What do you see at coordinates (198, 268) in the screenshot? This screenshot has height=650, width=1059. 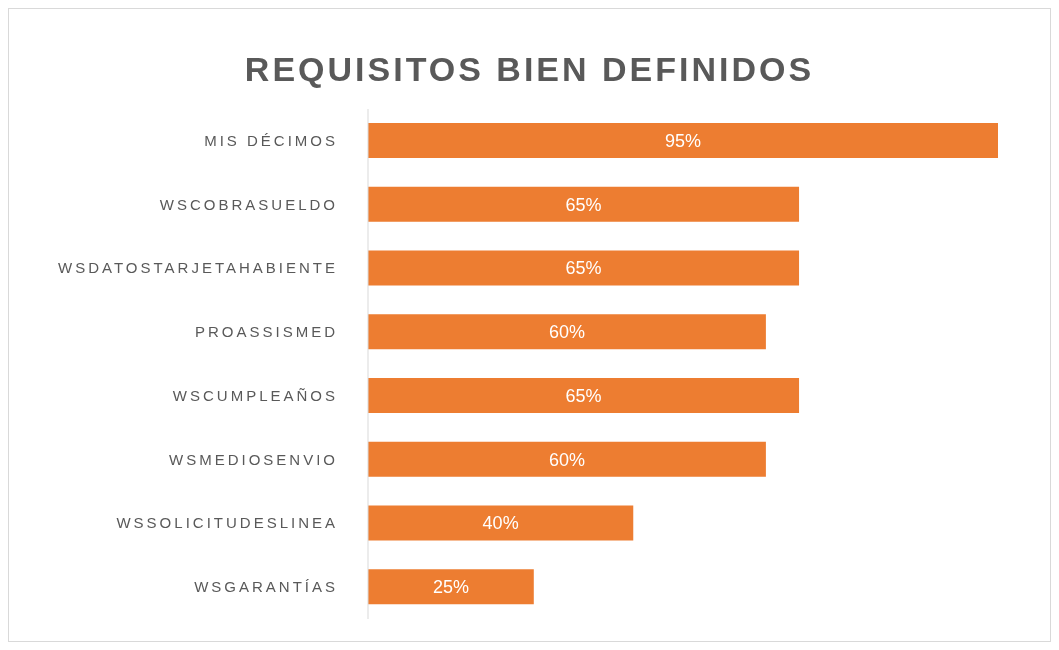 I see `y-tick-label: WSDATOSTARJETAHABIENTE` at bounding box center [198, 268].